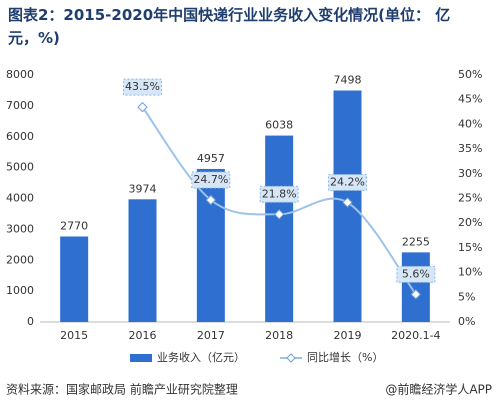 The image size is (499, 411). I want to click on bar-value-label: 3974, so click(143, 188).